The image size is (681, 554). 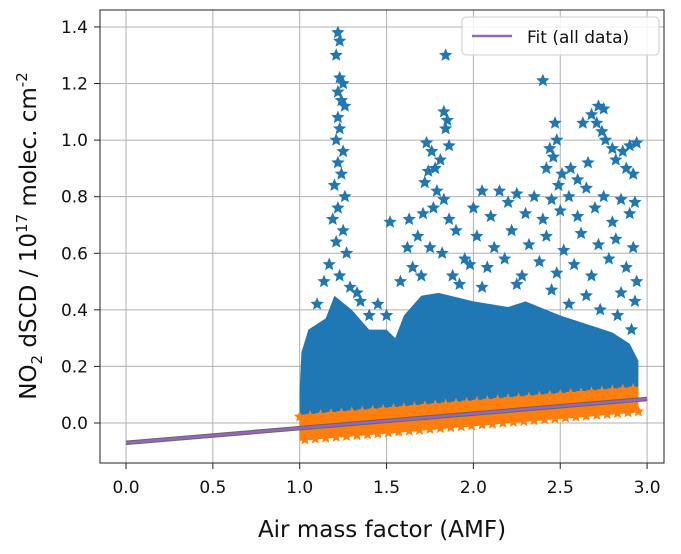 I want to click on y-tick-label: 0.8, so click(x=74, y=198).